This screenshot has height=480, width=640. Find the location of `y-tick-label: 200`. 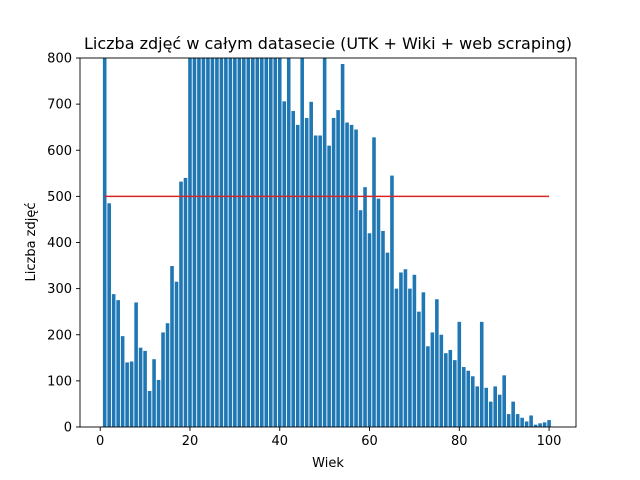

y-tick-label: 200 is located at coordinates (59, 335).